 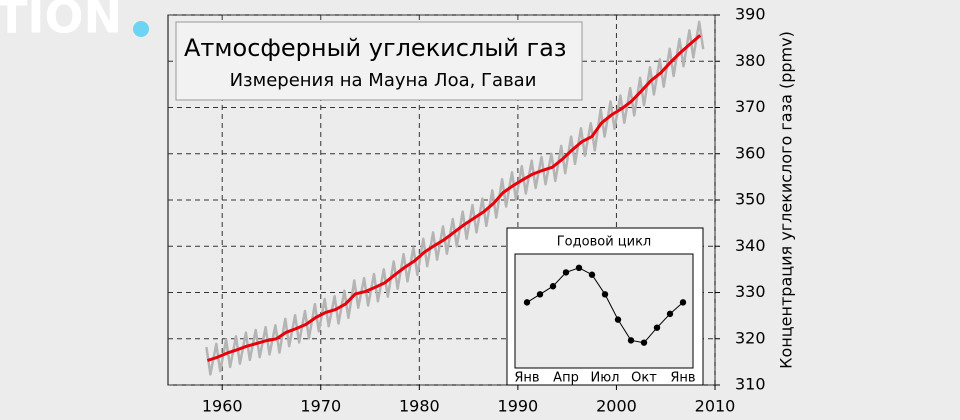 What do you see at coordinates (320, 406) in the screenshot?
I see `x-tick-label: 1970` at bounding box center [320, 406].